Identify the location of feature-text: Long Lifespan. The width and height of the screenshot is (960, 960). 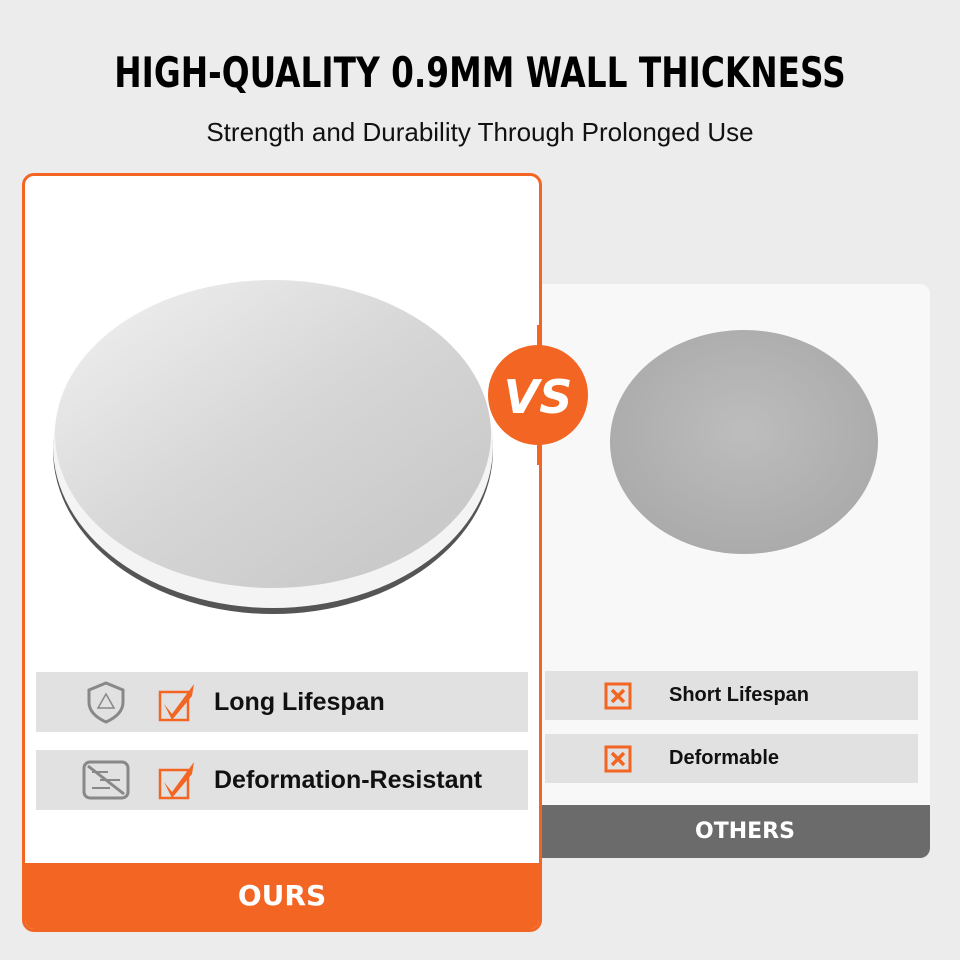
(299, 701).